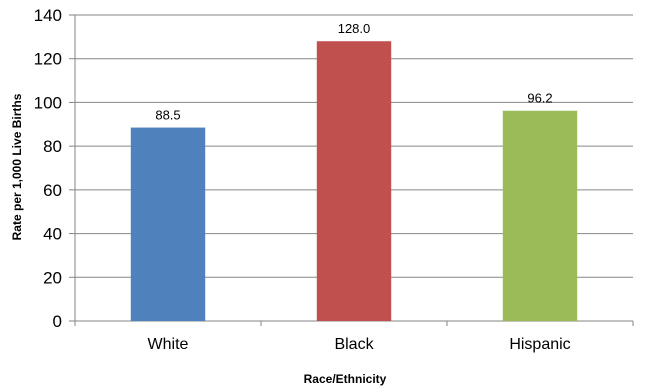 The image size is (645, 387). Describe the element at coordinates (354, 28) in the screenshot. I see `data-label: 128.0` at that location.